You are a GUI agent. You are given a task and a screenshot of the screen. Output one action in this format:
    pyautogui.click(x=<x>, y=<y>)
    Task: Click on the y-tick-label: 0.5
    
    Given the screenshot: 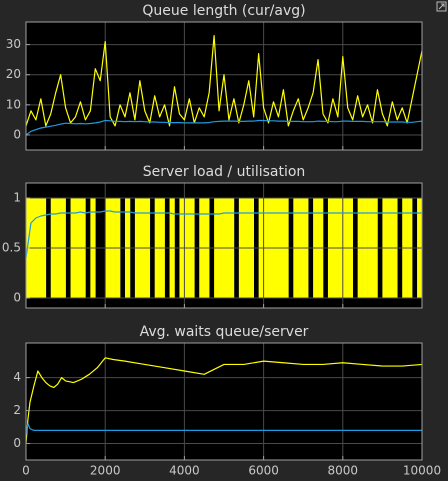 What is the action you would take?
    pyautogui.click(x=11, y=248)
    